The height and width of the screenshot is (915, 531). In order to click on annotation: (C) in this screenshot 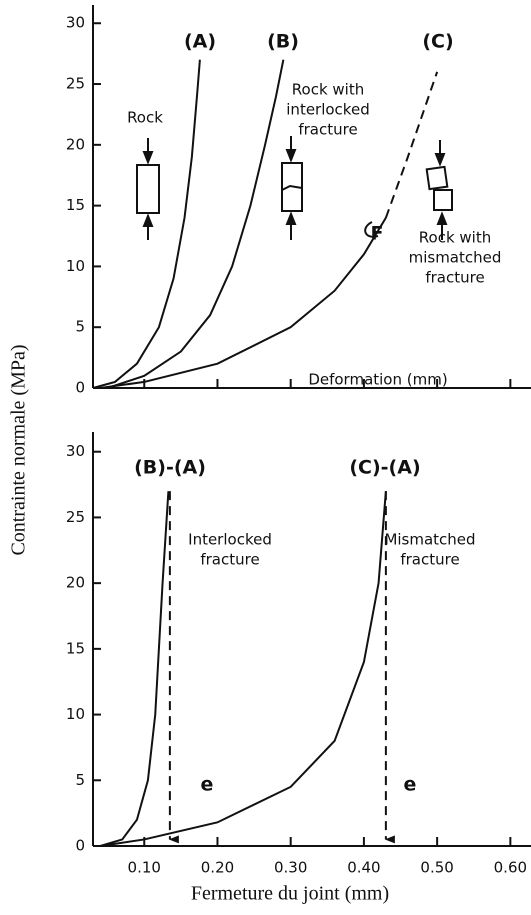, I will do `click(437, 42)`.